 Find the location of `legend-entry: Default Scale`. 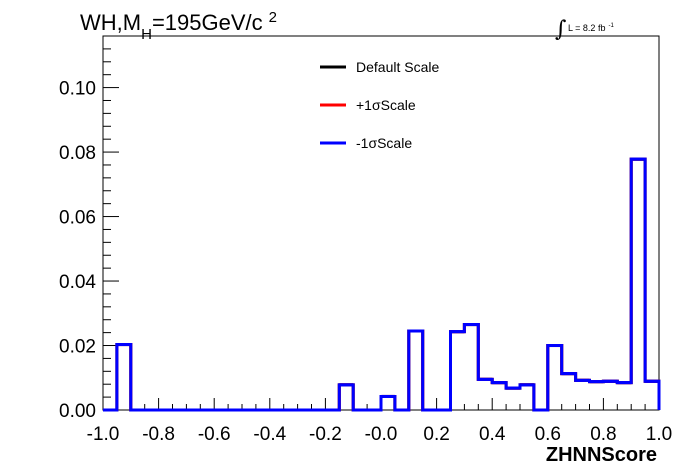

legend-entry: Default Scale is located at coordinates (379, 67).